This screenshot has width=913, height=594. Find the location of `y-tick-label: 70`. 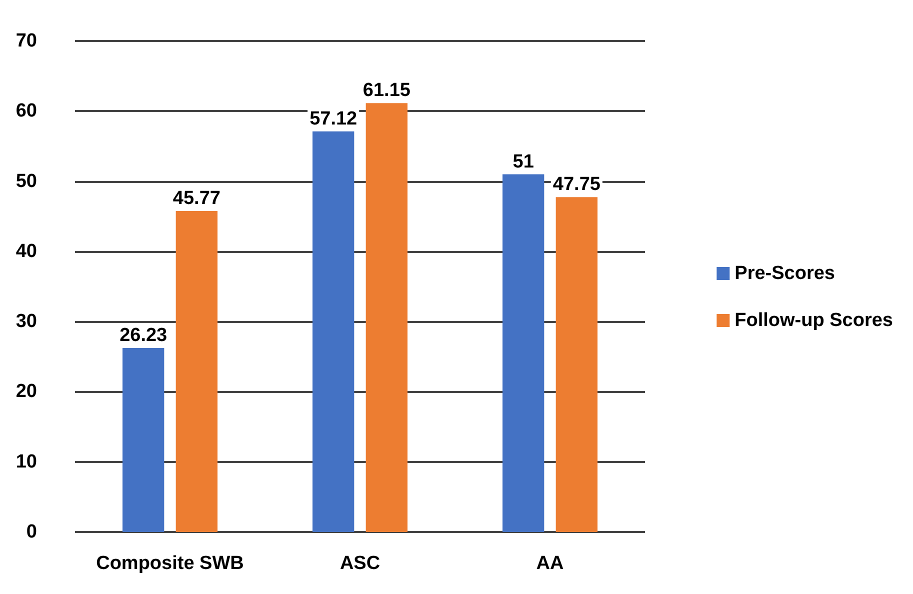

y-tick-label: 70 is located at coordinates (26, 41).